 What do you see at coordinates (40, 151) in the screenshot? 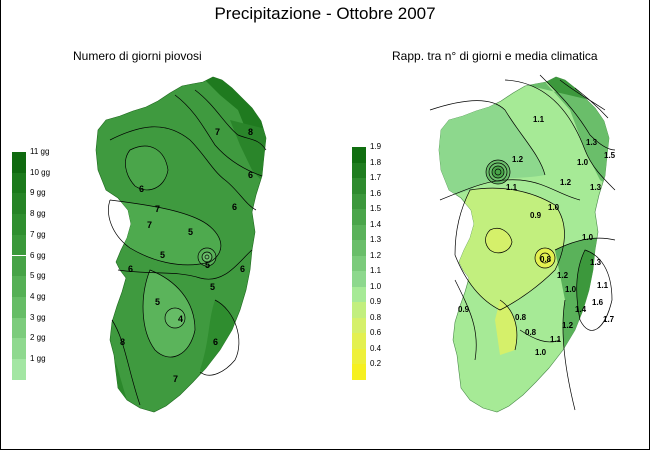
I see `left-legend-label: 11 gg` at bounding box center [40, 151].